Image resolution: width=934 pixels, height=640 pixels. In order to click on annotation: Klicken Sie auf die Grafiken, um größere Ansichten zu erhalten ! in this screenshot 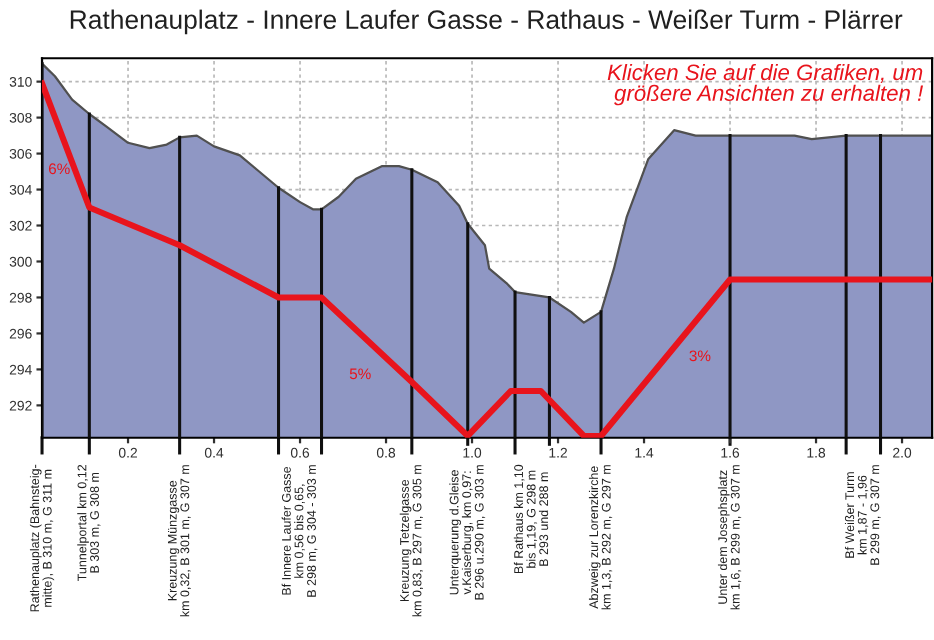, I will do `click(765, 84)`.